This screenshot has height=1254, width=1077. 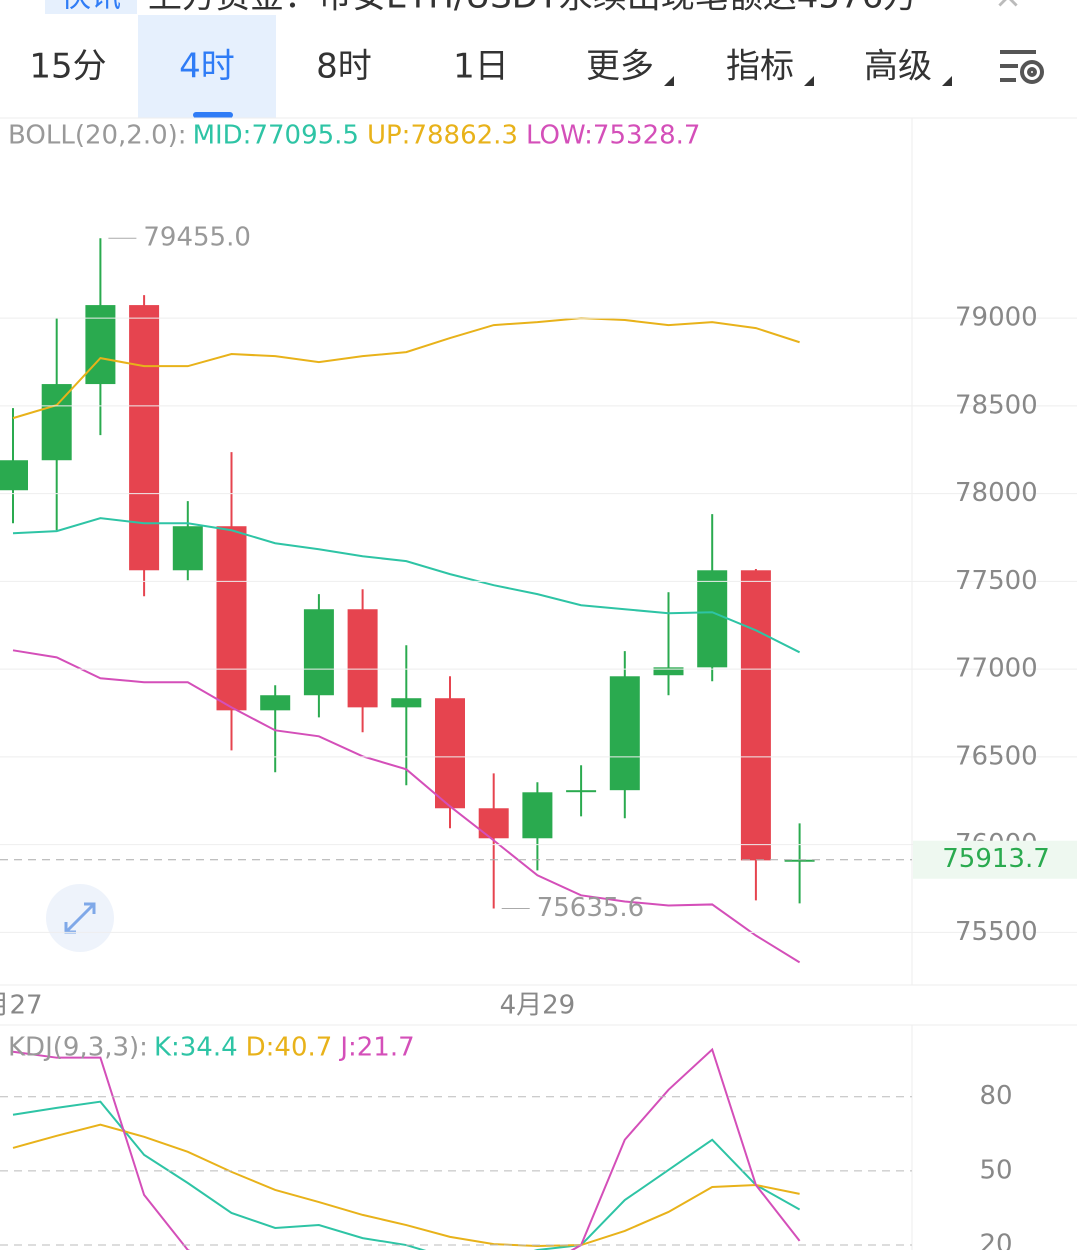 I want to click on y-tick-label: 20, so click(x=995, y=1240).